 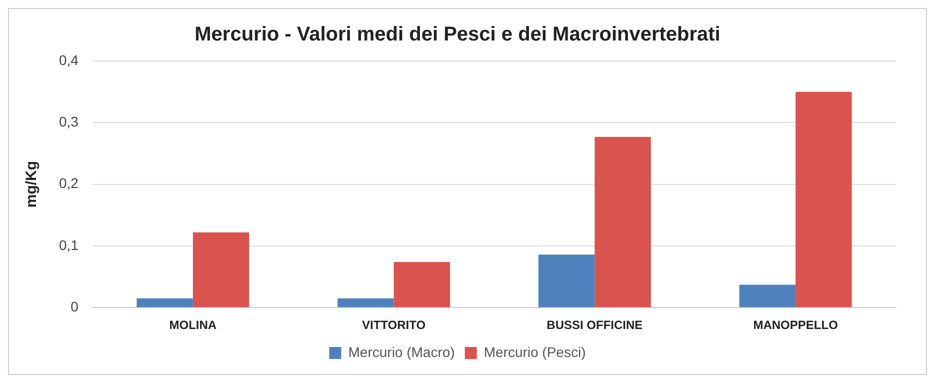 I want to click on y-tick-label: 0,4, so click(x=68, y=60).